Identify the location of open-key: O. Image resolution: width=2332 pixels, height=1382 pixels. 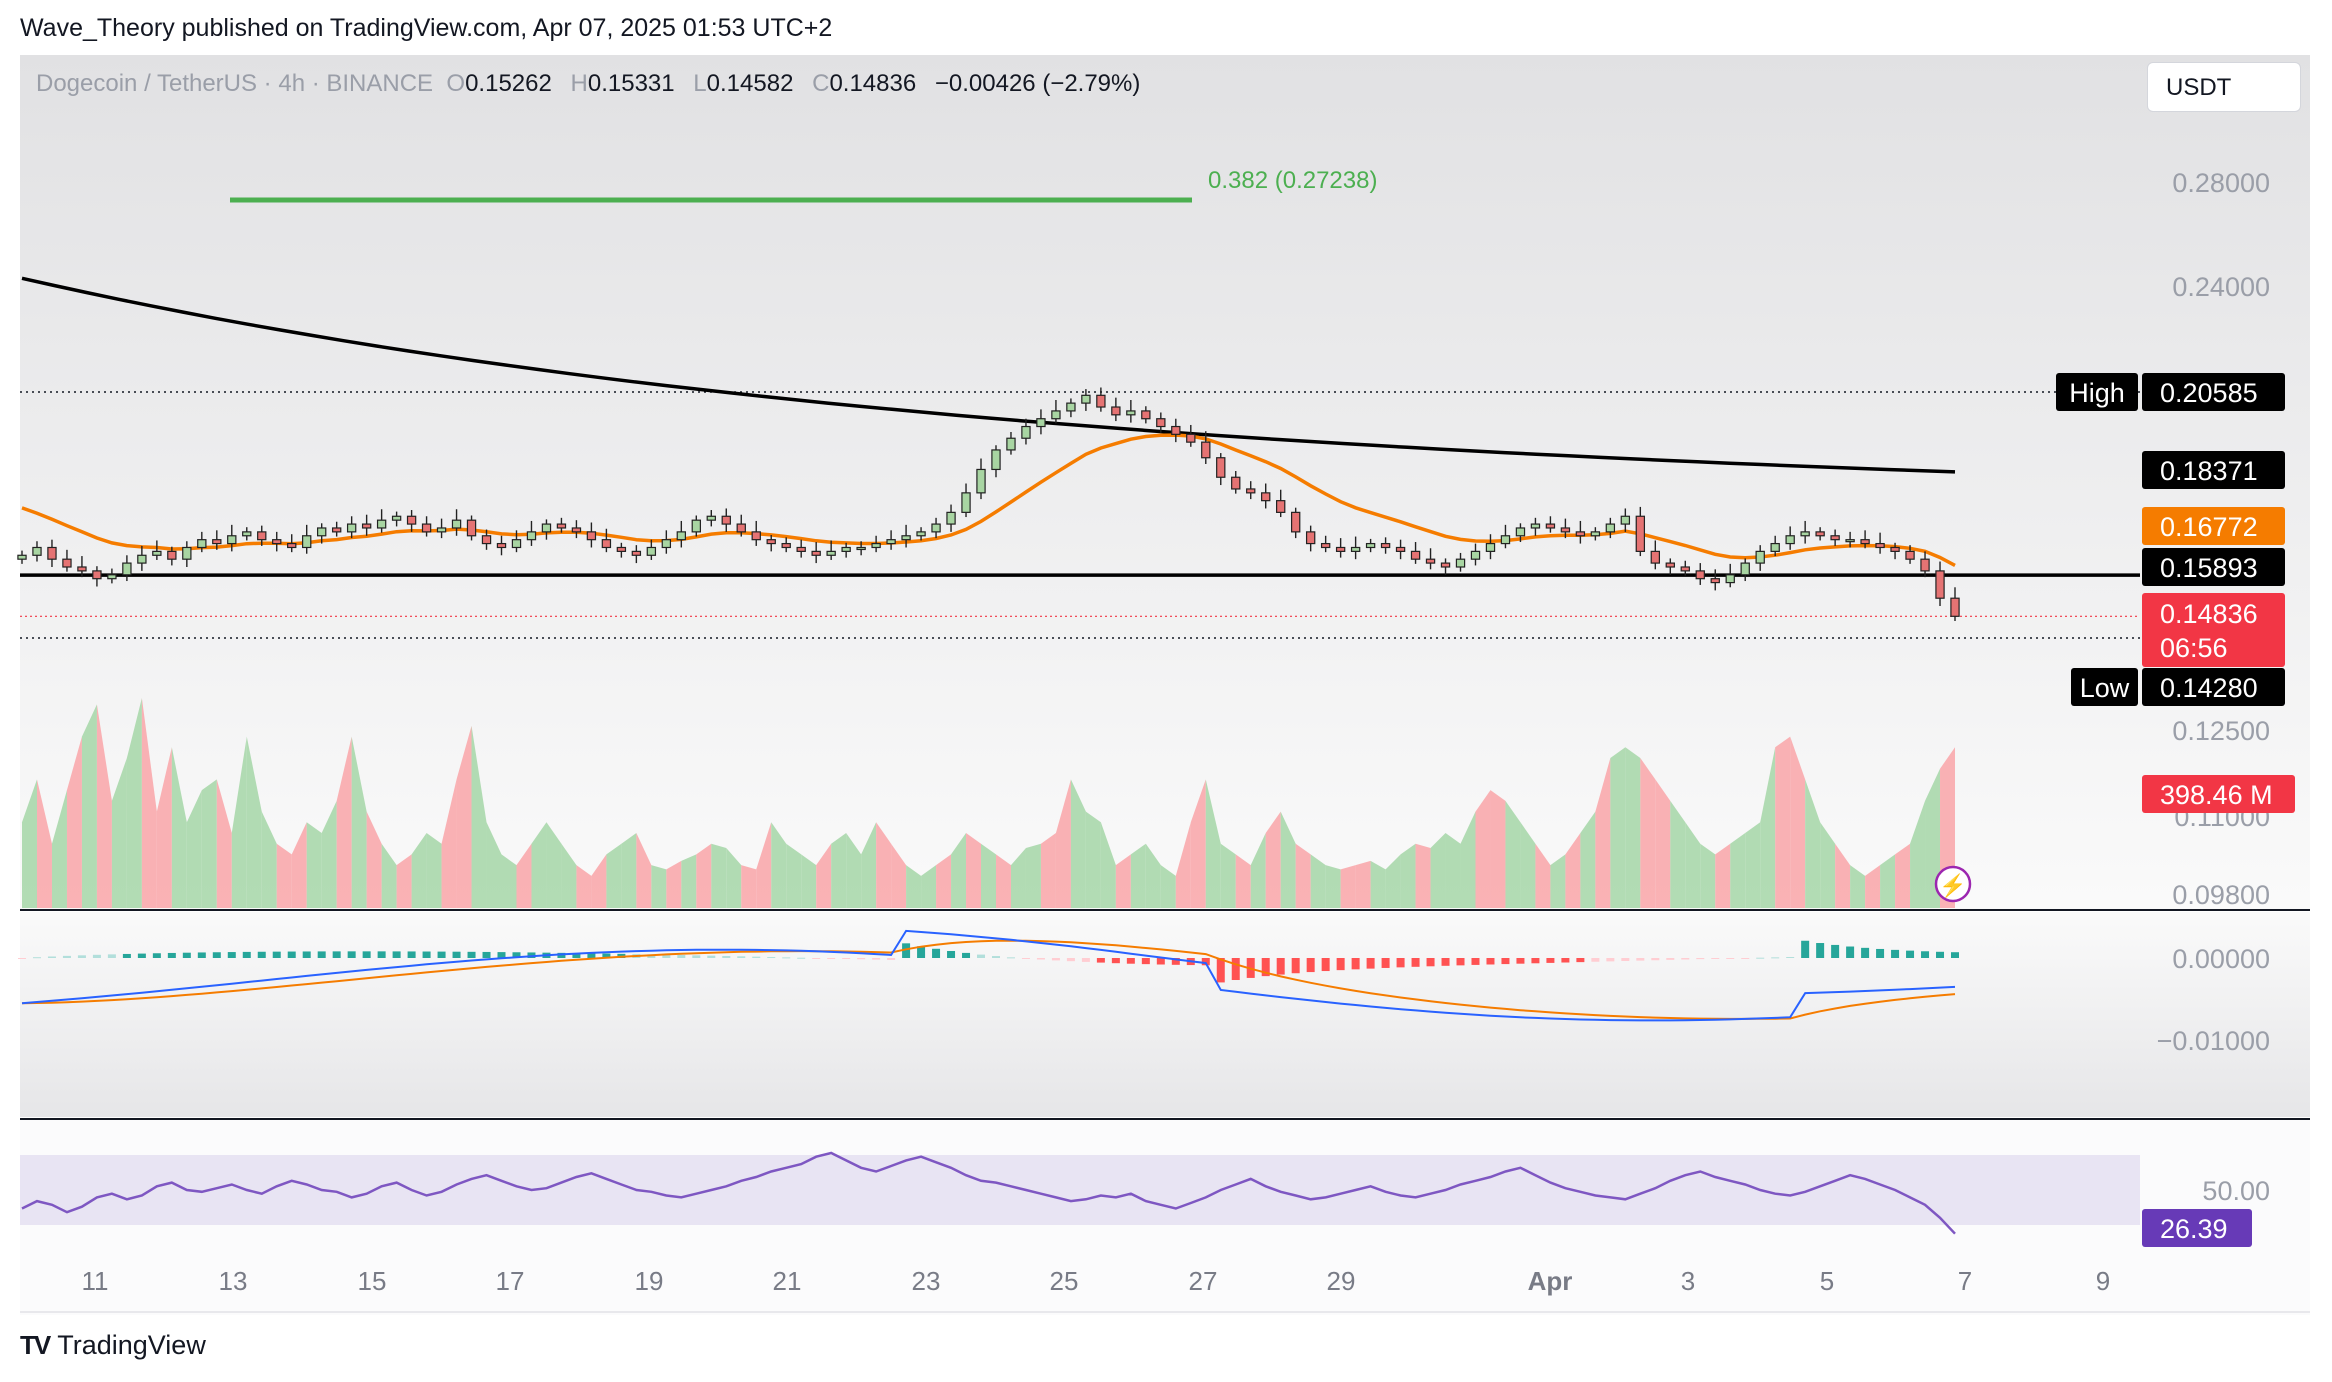
(456, 83).